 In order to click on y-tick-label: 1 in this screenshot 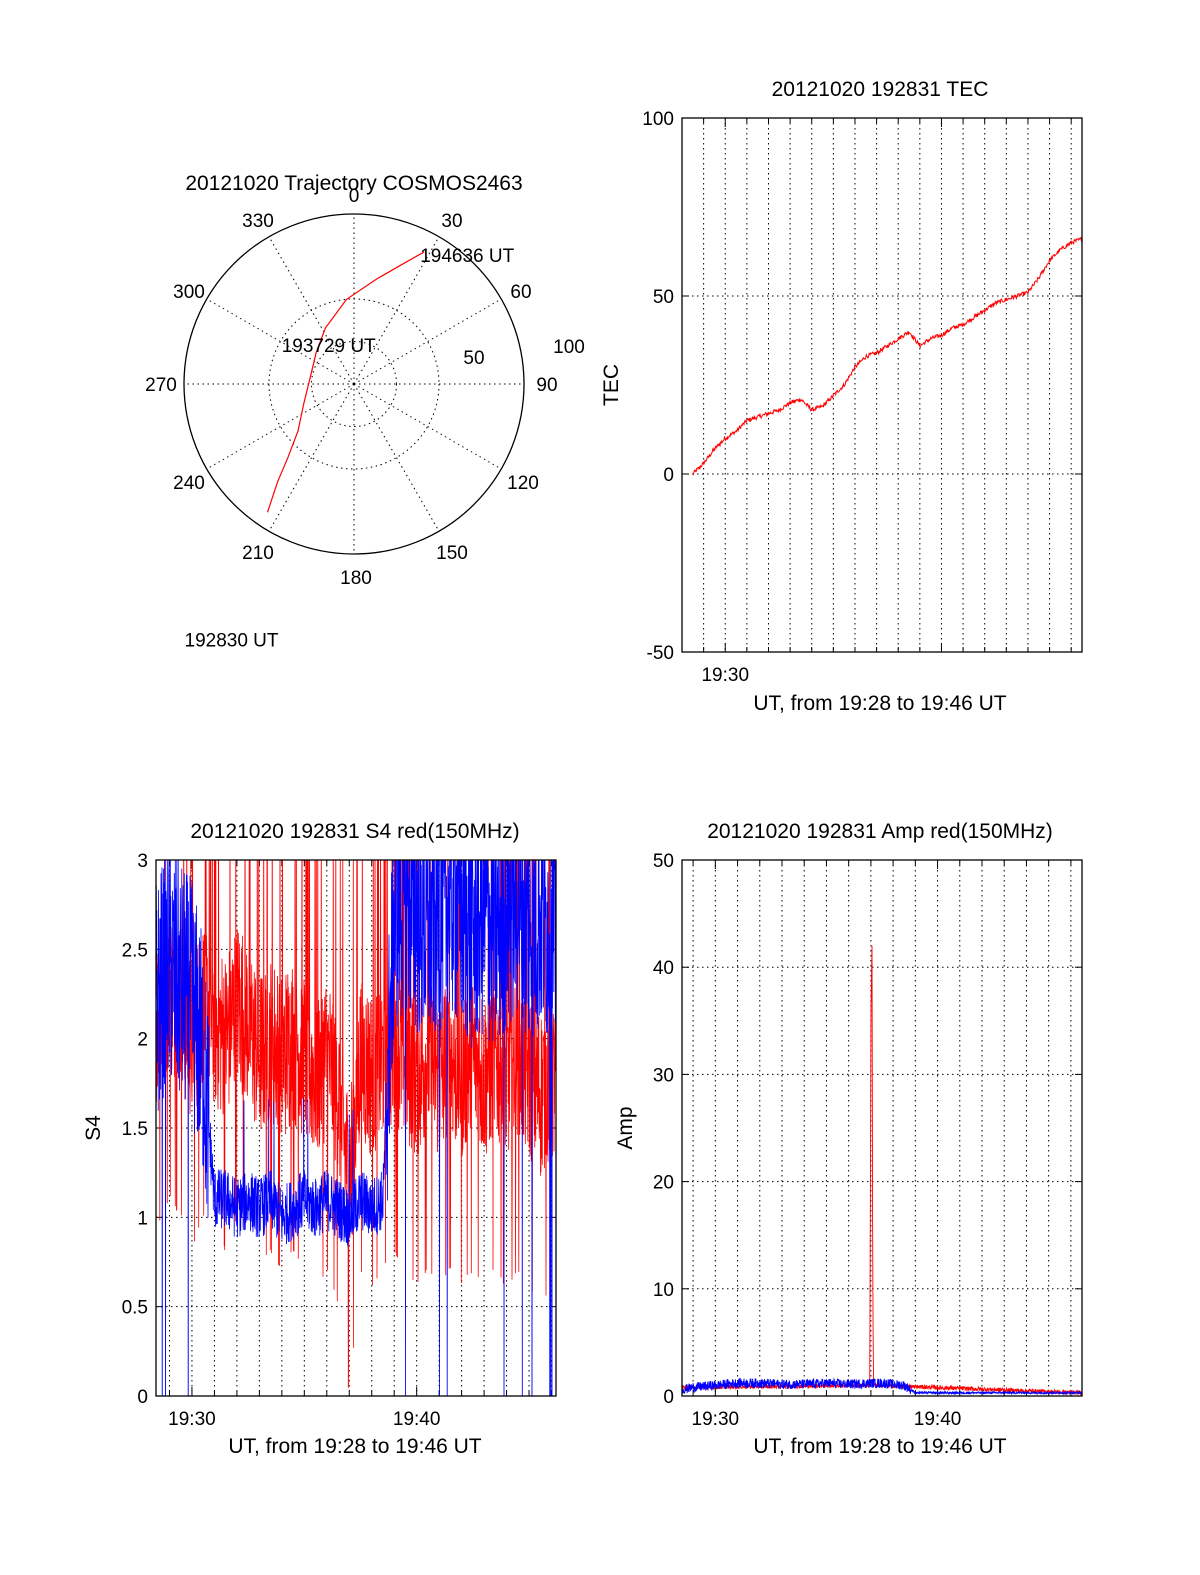, I will do `click(142, 1218)`.